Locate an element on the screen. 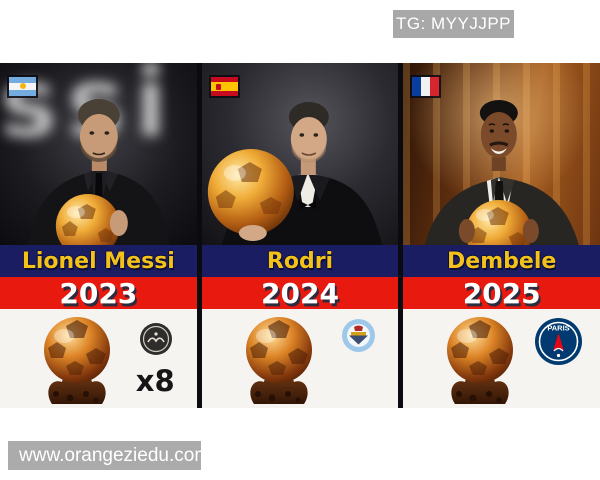  year-label: 2023 is located at coordinates (98, 293).